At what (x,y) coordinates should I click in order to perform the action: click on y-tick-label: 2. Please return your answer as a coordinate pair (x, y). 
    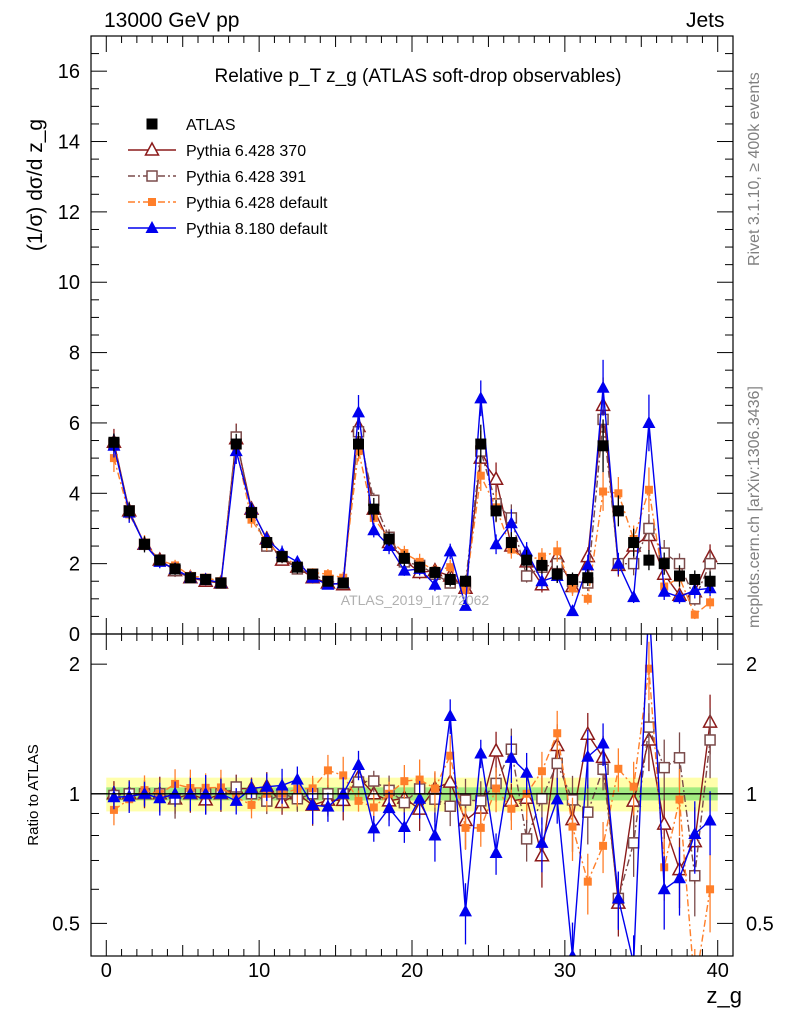
    Looking at the image, I should click on (74, 565).